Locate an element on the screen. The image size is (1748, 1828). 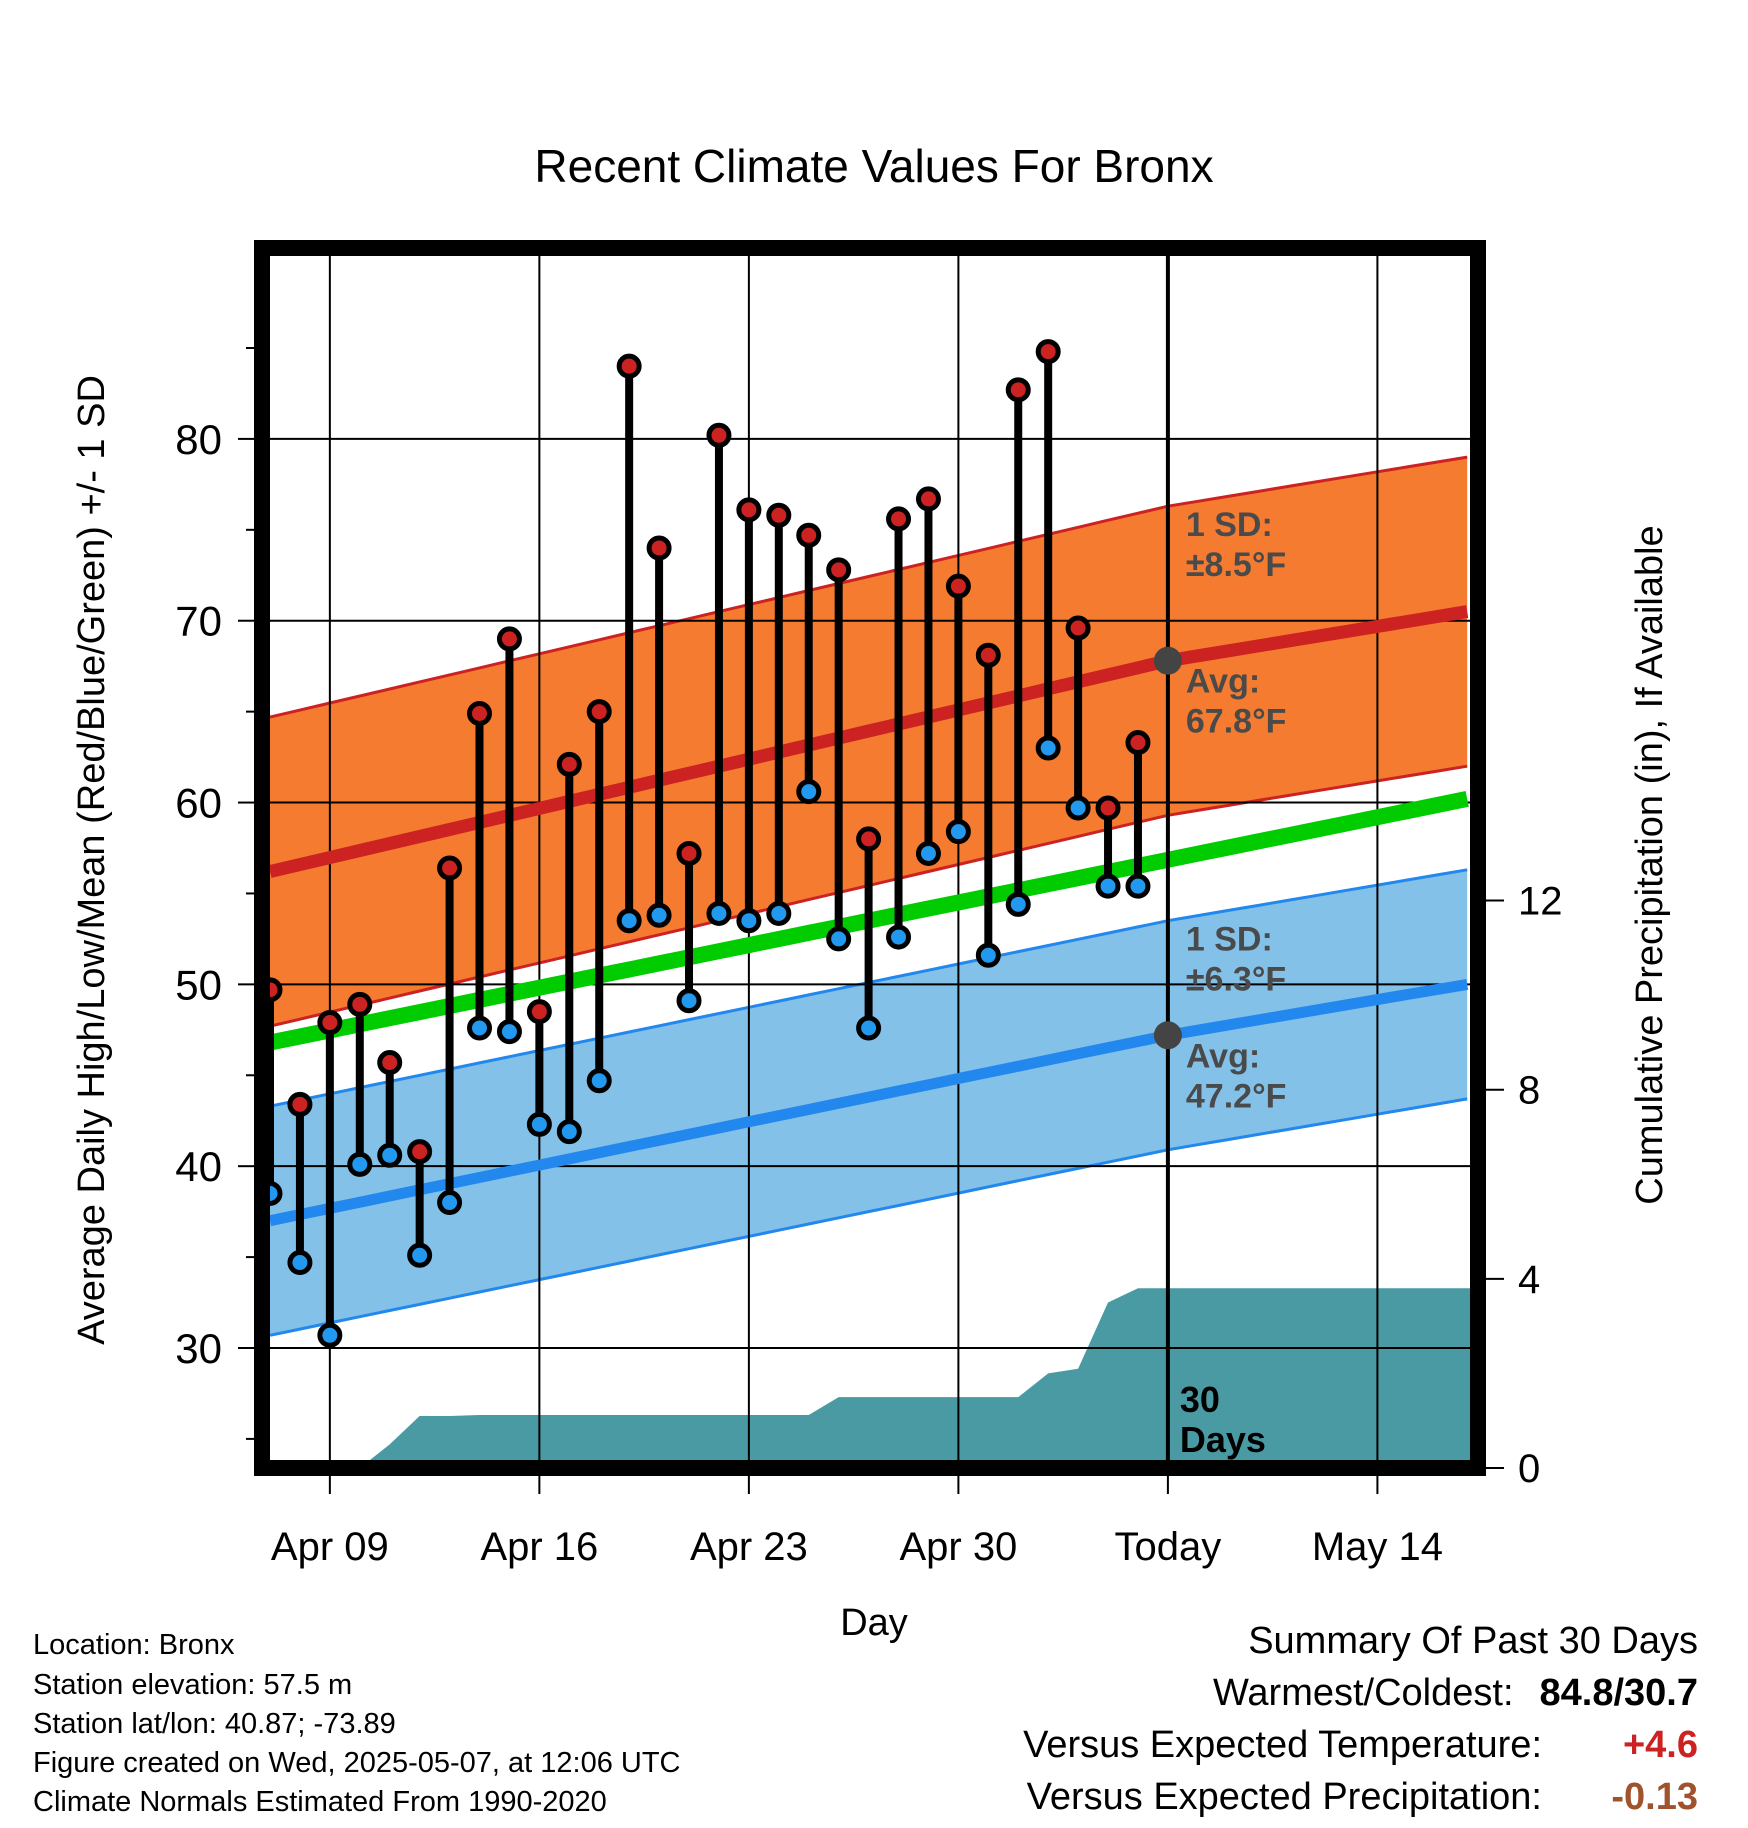
high-avg-annotation: 67.8°F is located at coordinates (1236, 722).